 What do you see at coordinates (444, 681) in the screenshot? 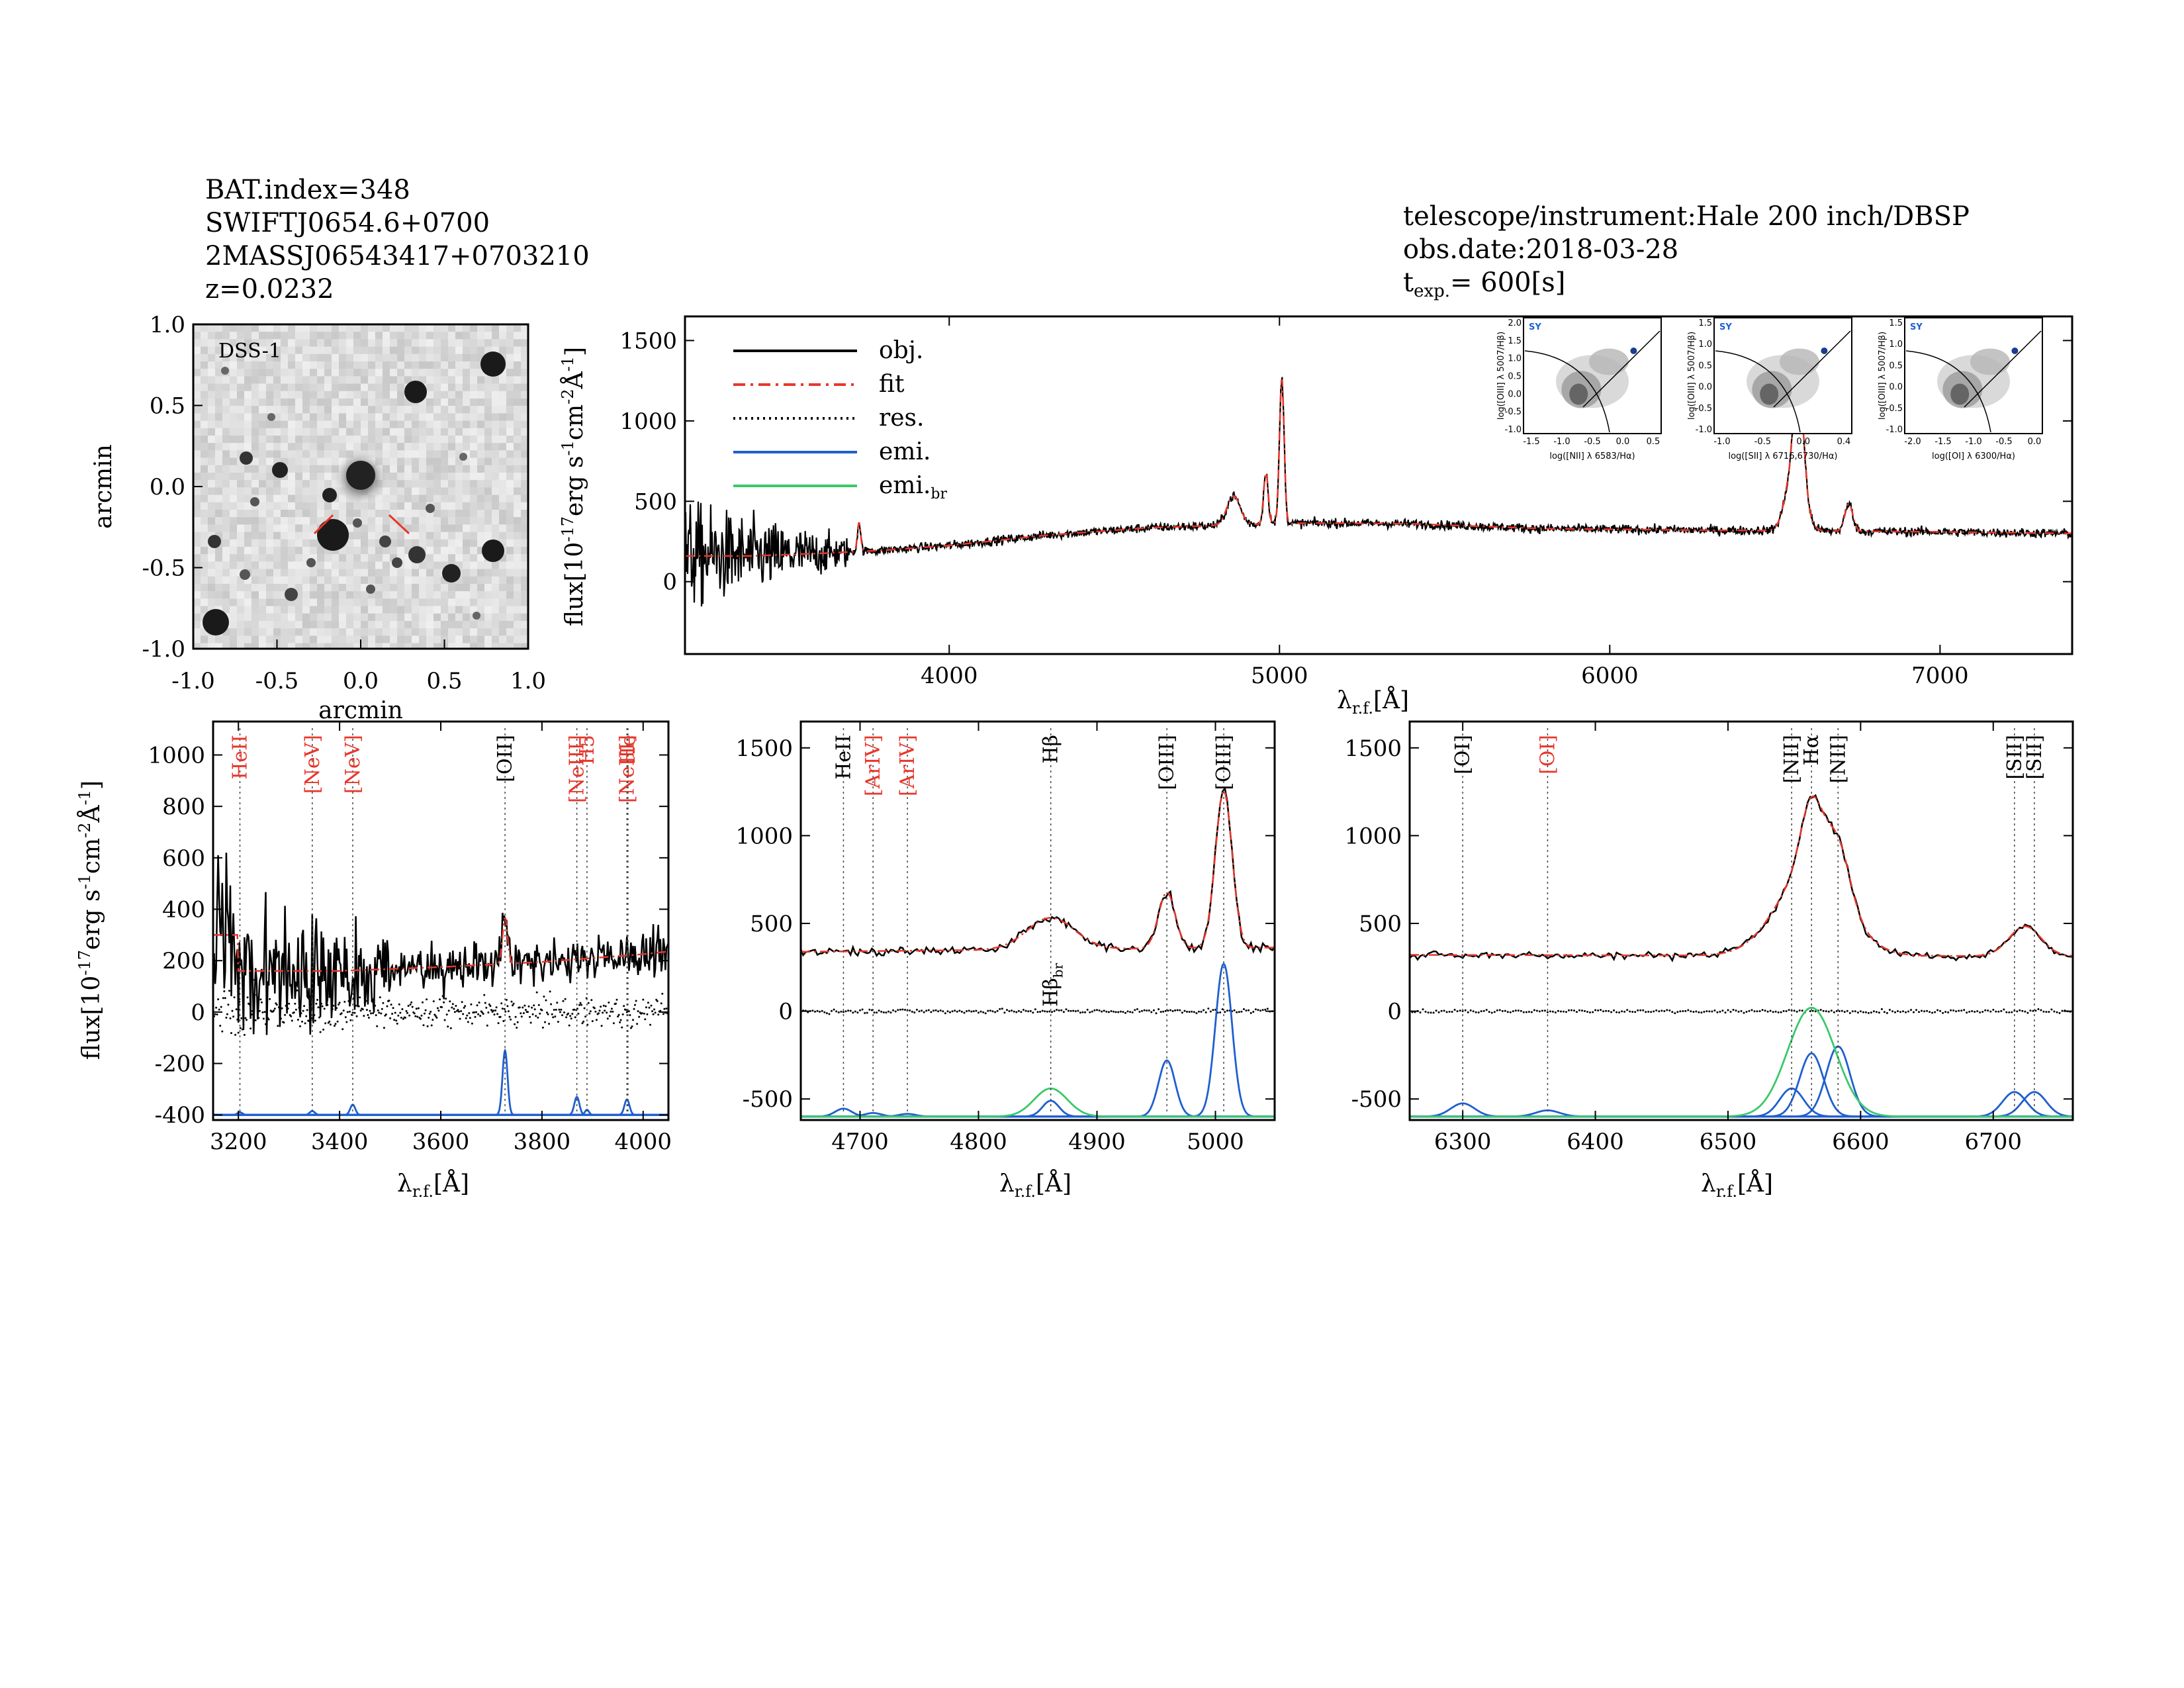
I see `x-tick-label: 0.5` at bounding box center [444, 681].